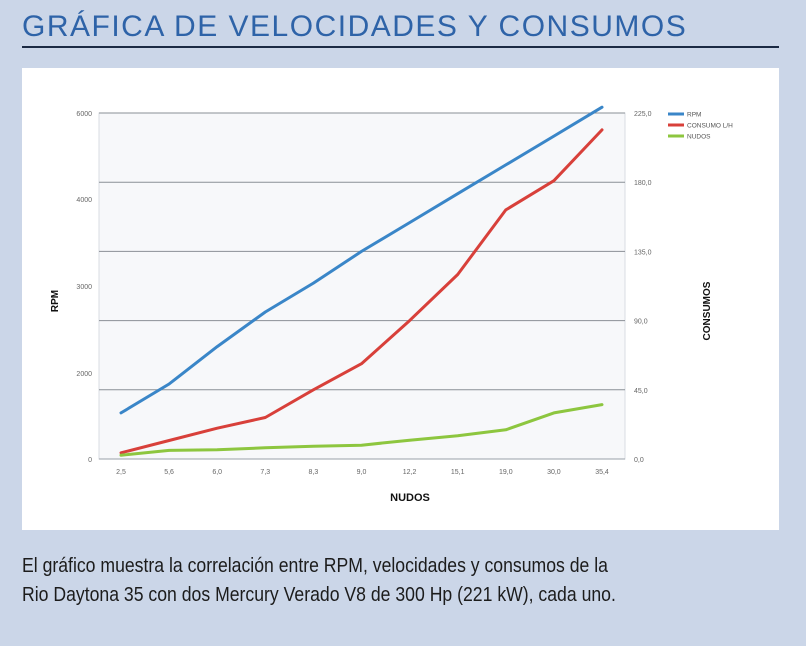 The height and width of the screenshot is (646, 806). I want to click on y2-tick-label: 180,0, so click(643, 183).